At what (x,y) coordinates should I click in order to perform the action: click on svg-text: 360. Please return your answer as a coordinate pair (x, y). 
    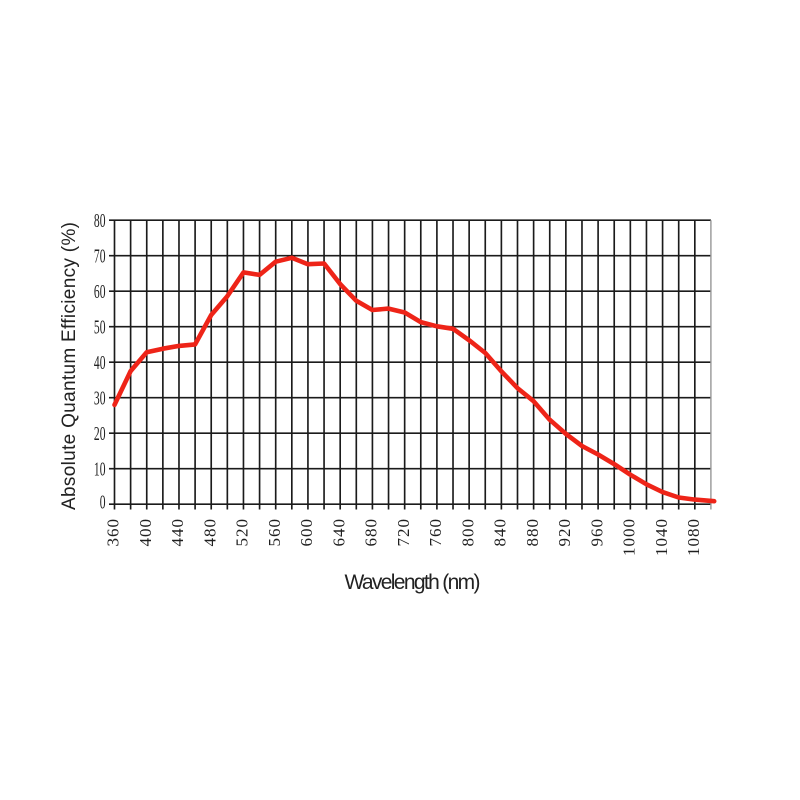
    Looking at the image, I should click on (113, 532).